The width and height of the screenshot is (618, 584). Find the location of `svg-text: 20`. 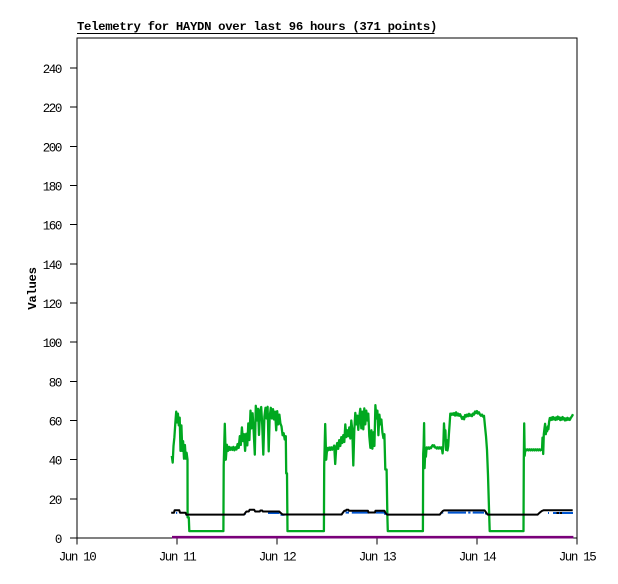

svg-text: 20 is located at coordinates (55, 501).